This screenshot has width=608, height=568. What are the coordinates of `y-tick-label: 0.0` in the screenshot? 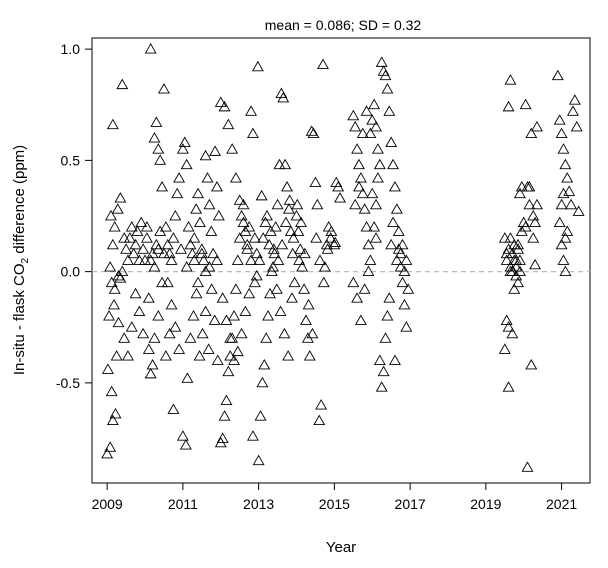 It's located at (71, 272).